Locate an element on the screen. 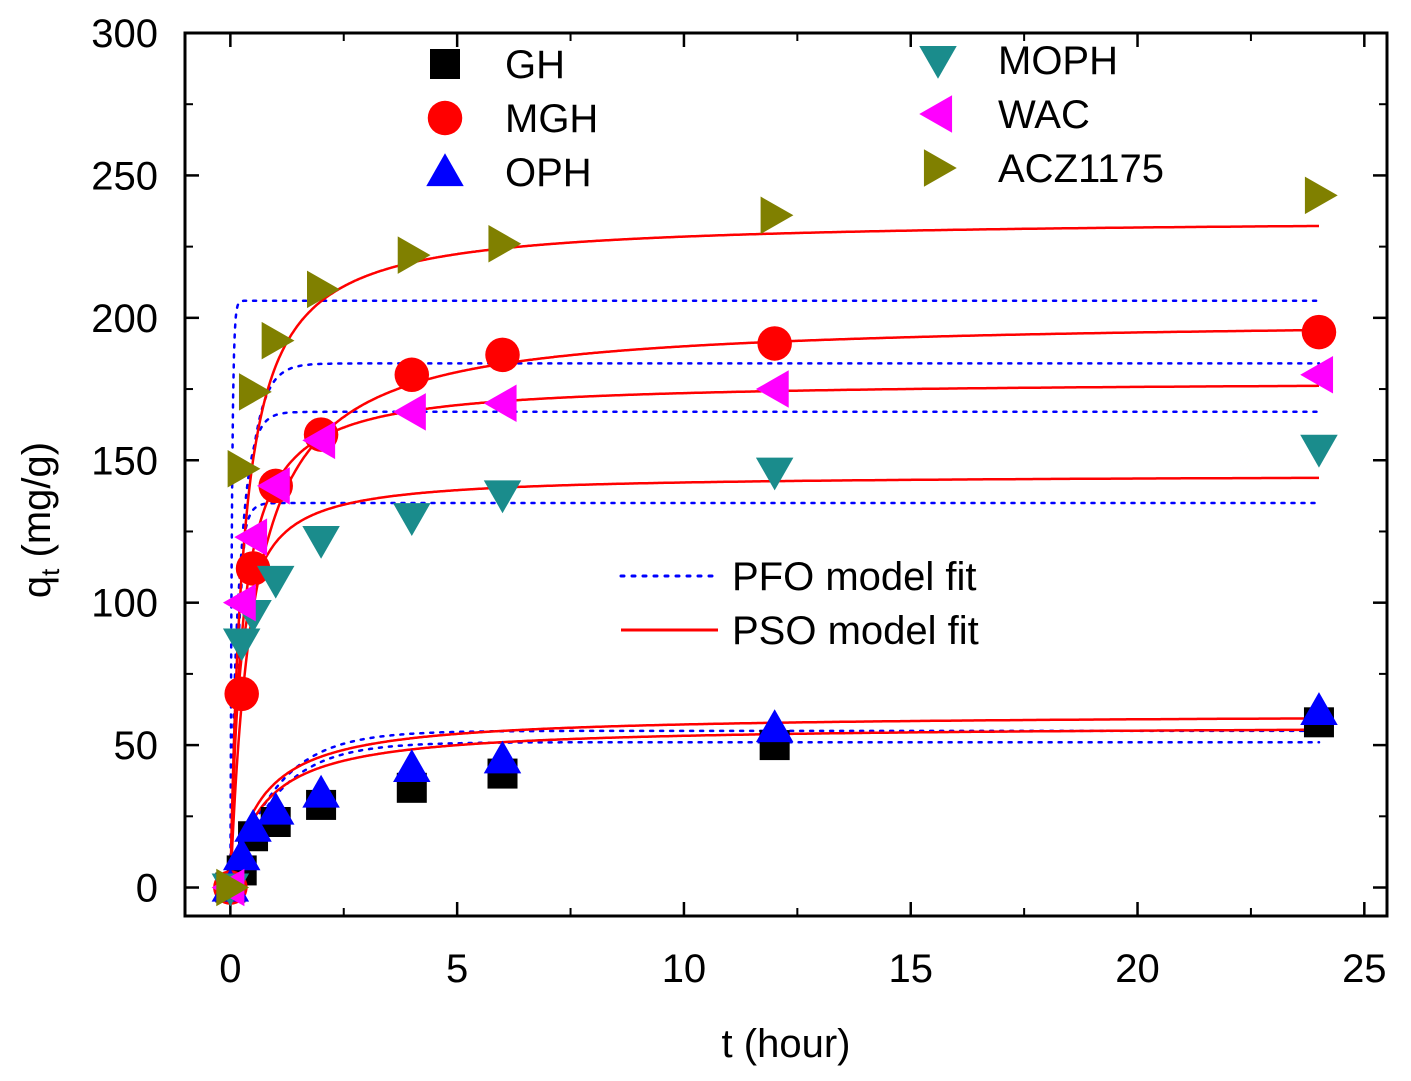 The width and height of the screenshot is (1411, 1081). y-axis-title-sub: t is located at coordinates (50, 572).